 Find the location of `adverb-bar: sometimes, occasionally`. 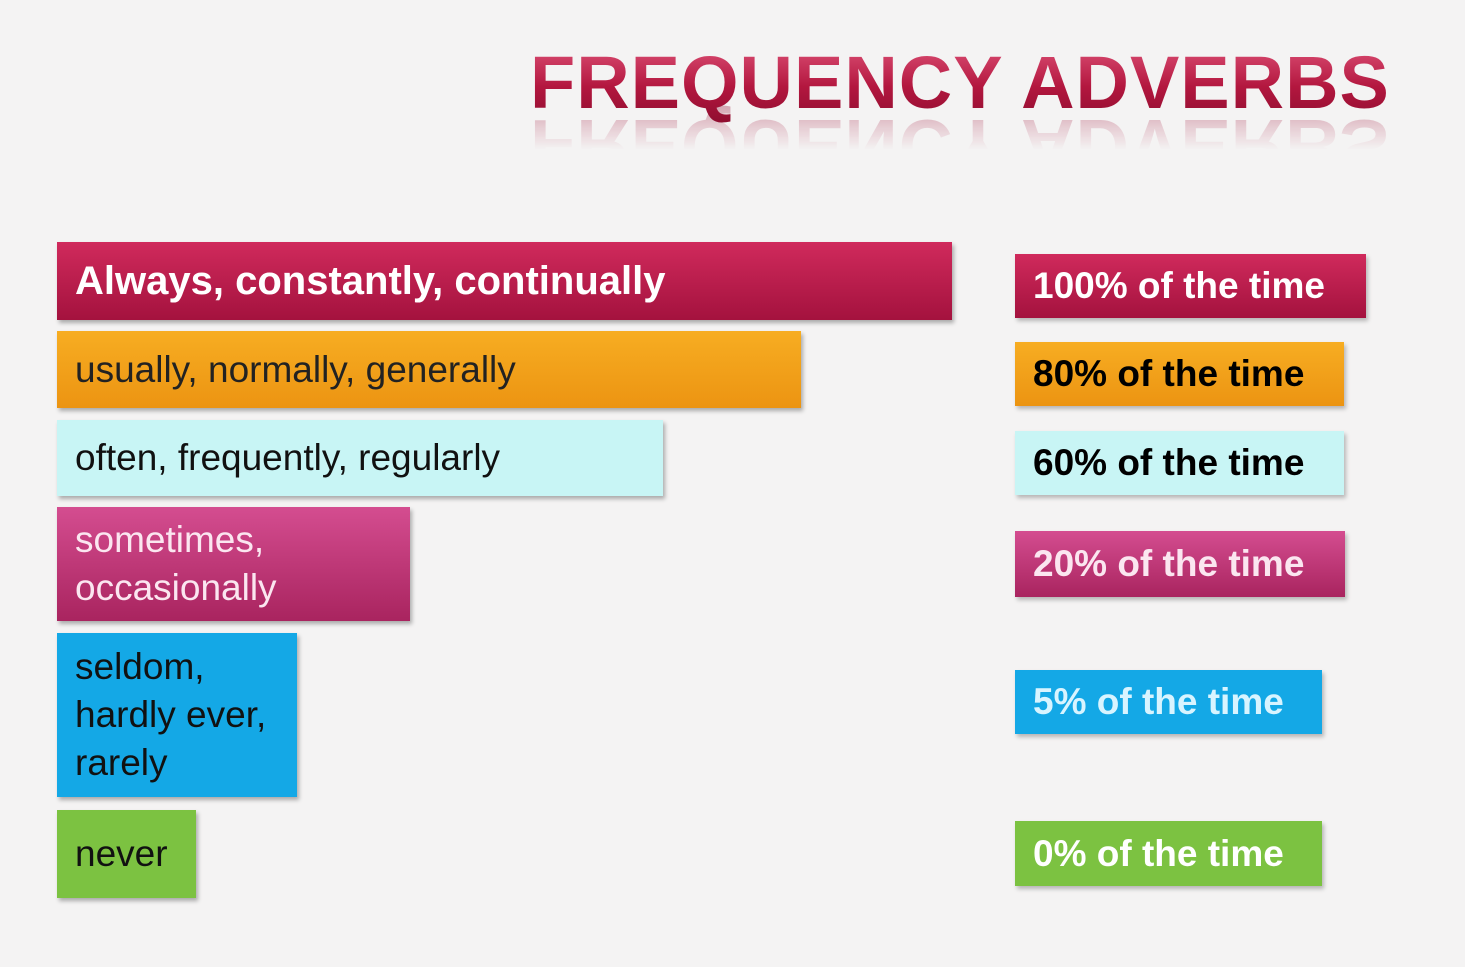

adverb-bar: sometimes, occasionally is located at coordinates (233, 564).